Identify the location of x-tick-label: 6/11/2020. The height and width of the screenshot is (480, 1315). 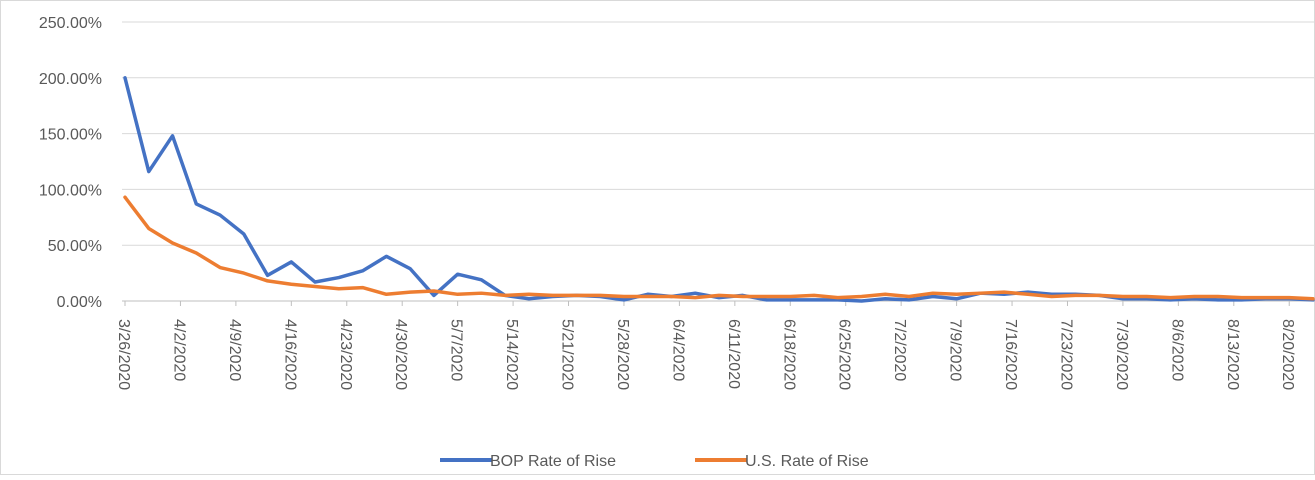
(733, 354).